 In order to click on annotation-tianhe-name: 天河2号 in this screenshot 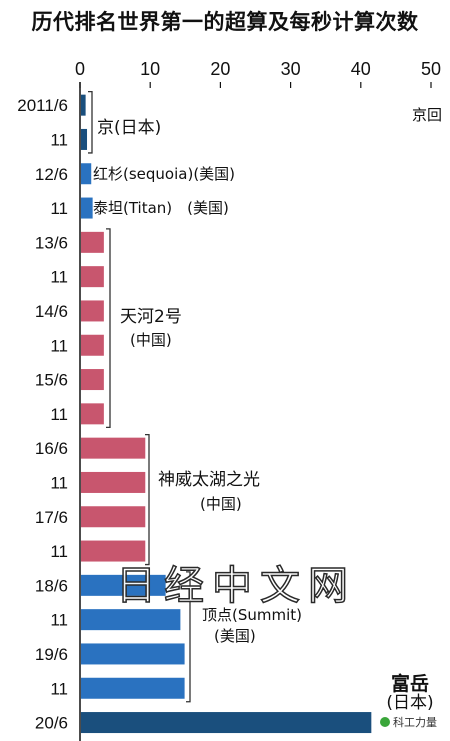, I will do `click(151, 317)`.